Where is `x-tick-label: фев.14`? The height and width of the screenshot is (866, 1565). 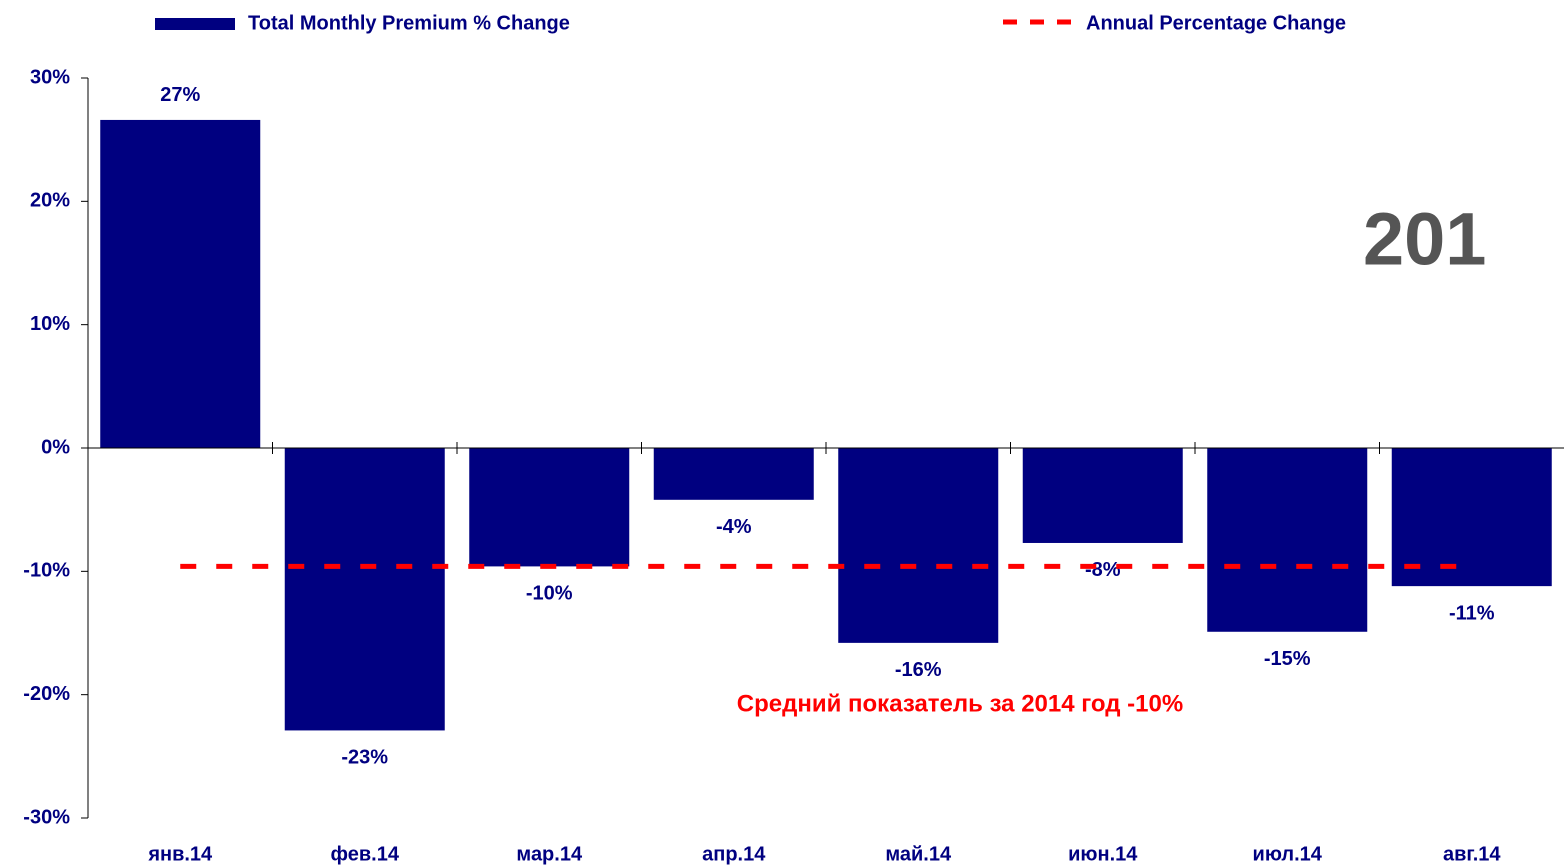
x-tick-label: фев.14 is located at coordinates (365, 854).